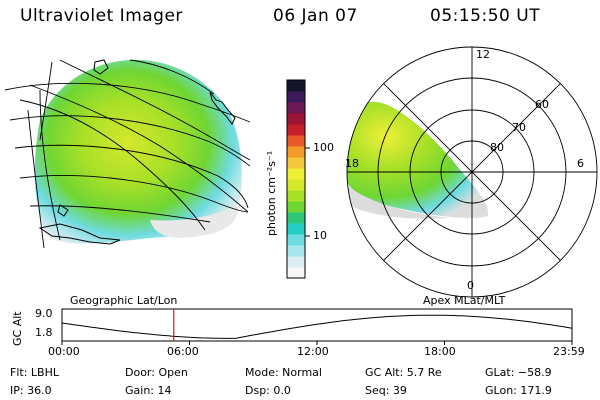  I want to click on timeline-right-title: Apex MLat/MLT, so click(464, 300).